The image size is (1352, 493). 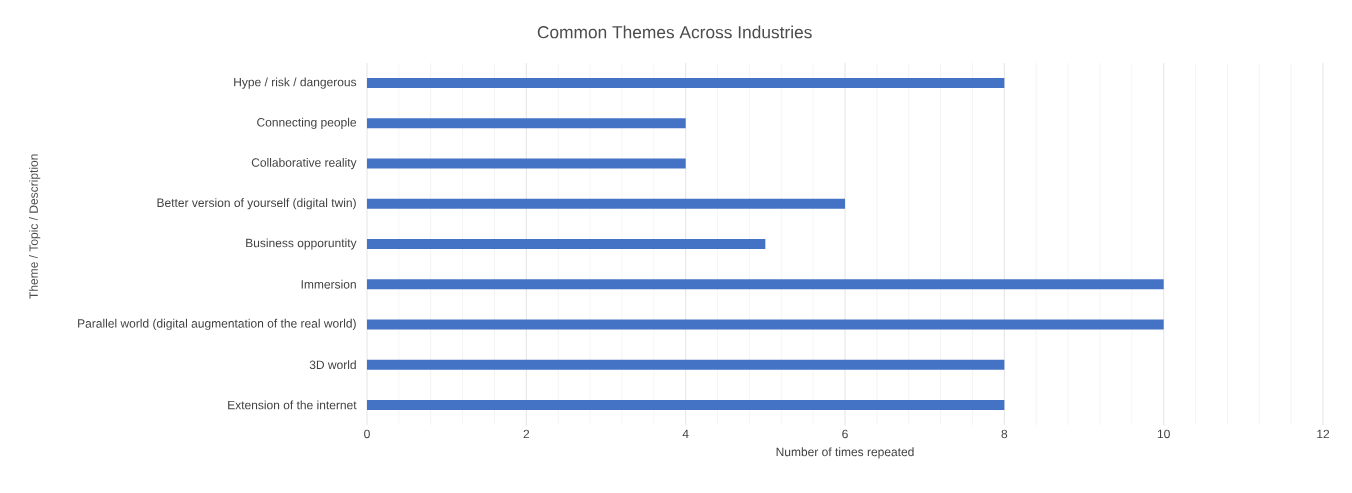 What do you see at coordinates (367, 434) in the screenshot?
I see `x-tick-label: 0` at bounding box center [367, 434].